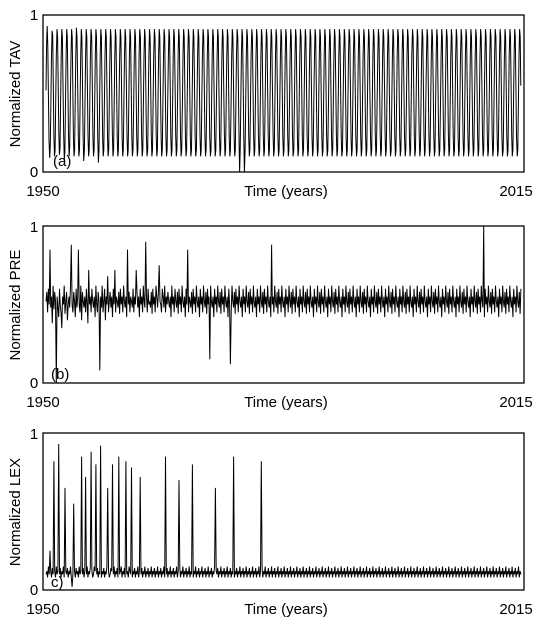 Image resolution: width=550 pixels, height=627 pixels. What do you see at coordinates (42, 191) in the screenshot?
I see `panel-a-xtick-left: 1950` at bounding box center [42, 191].